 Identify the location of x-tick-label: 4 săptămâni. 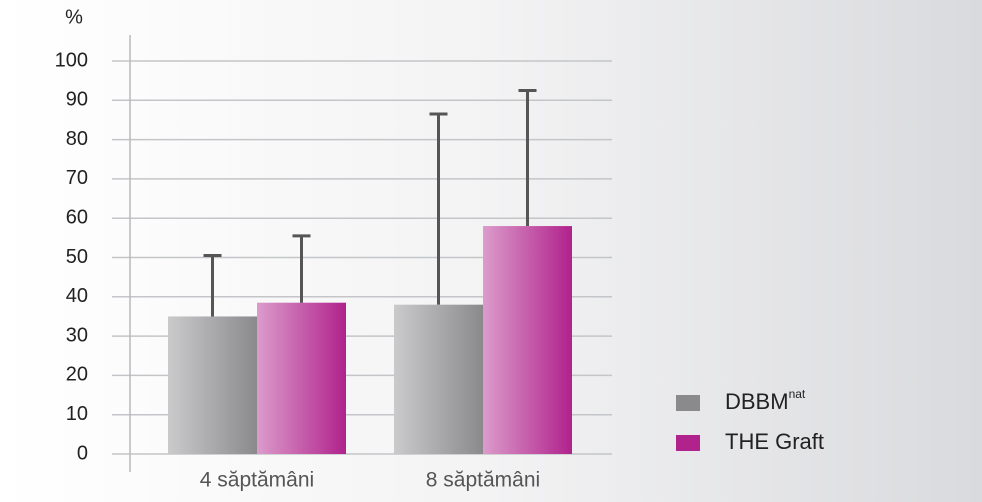
(257, 480).